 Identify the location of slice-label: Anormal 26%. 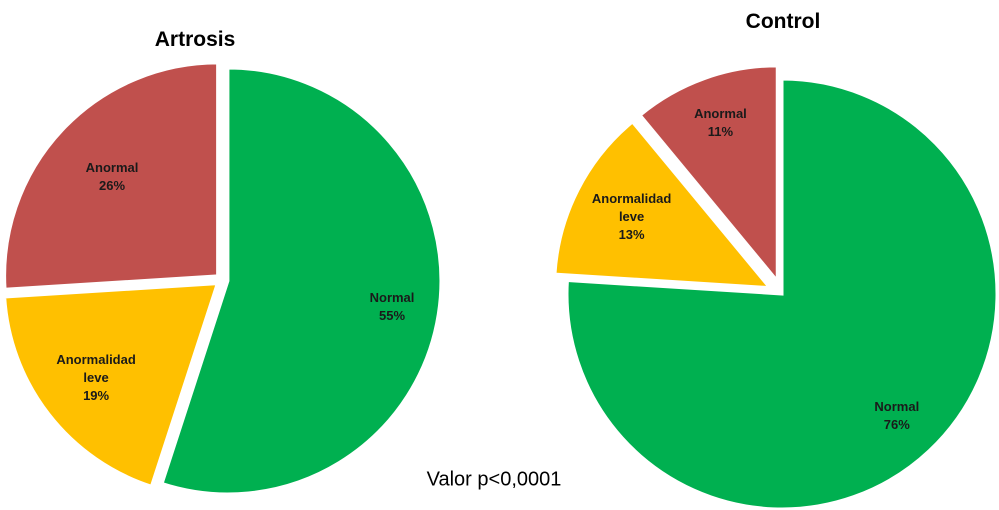
(112, 177).